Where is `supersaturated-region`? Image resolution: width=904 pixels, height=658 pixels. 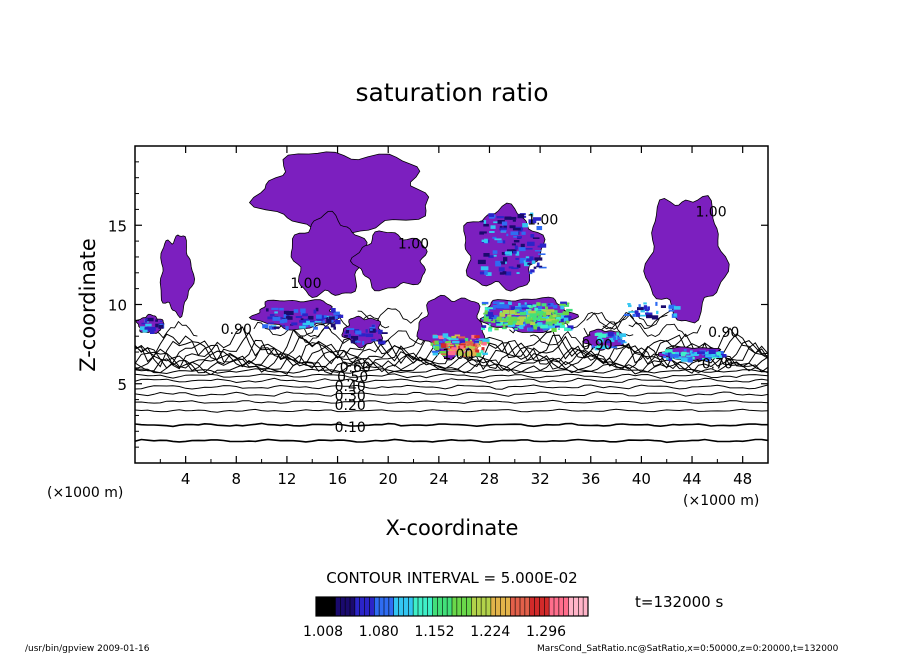
supersaturated-region is located at coordinates (388, 261).